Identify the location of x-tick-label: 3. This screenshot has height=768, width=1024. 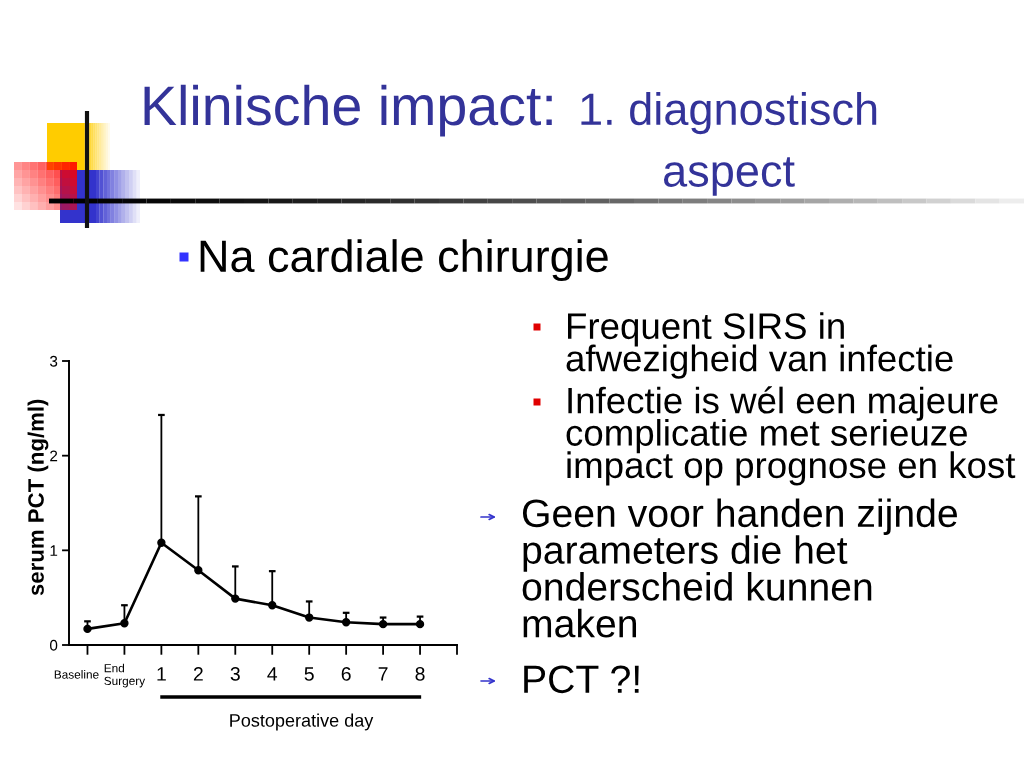
(235, 674).